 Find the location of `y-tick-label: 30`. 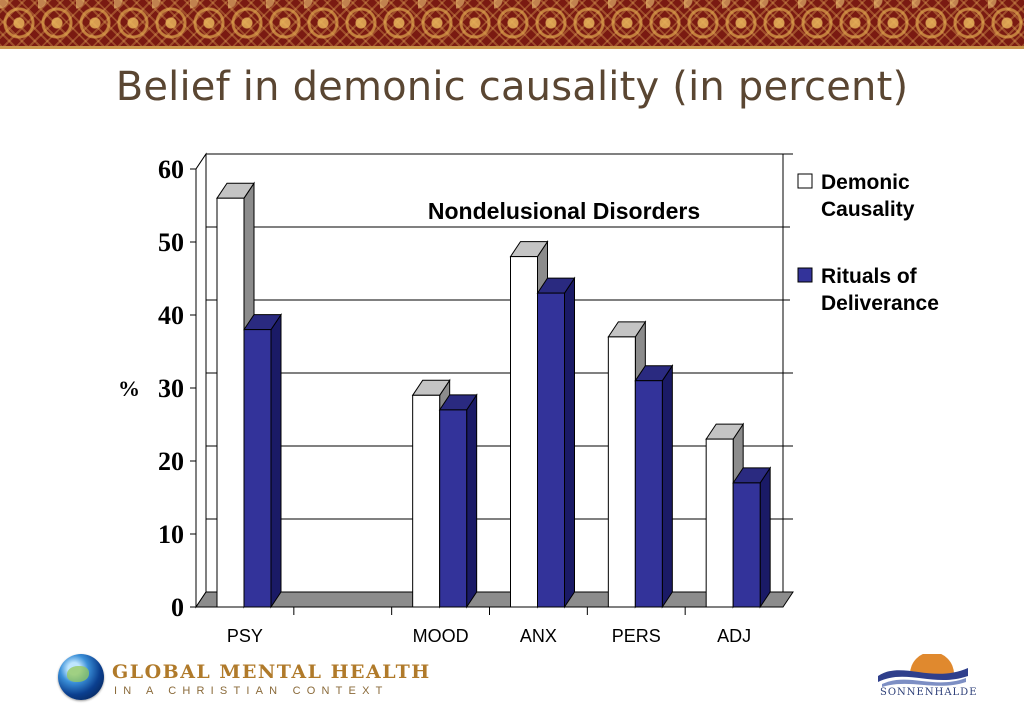

y-tick-label: 30 is located at coordinates (171, 388).